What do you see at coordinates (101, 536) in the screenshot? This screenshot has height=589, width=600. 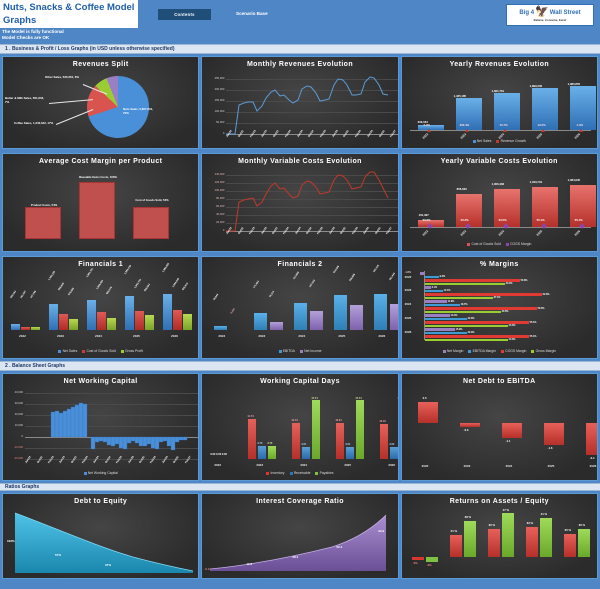 I see `chart-panel-debt-to-equity: Debt to Equity 102% 57% 37%` at bounding box center [101, 536].